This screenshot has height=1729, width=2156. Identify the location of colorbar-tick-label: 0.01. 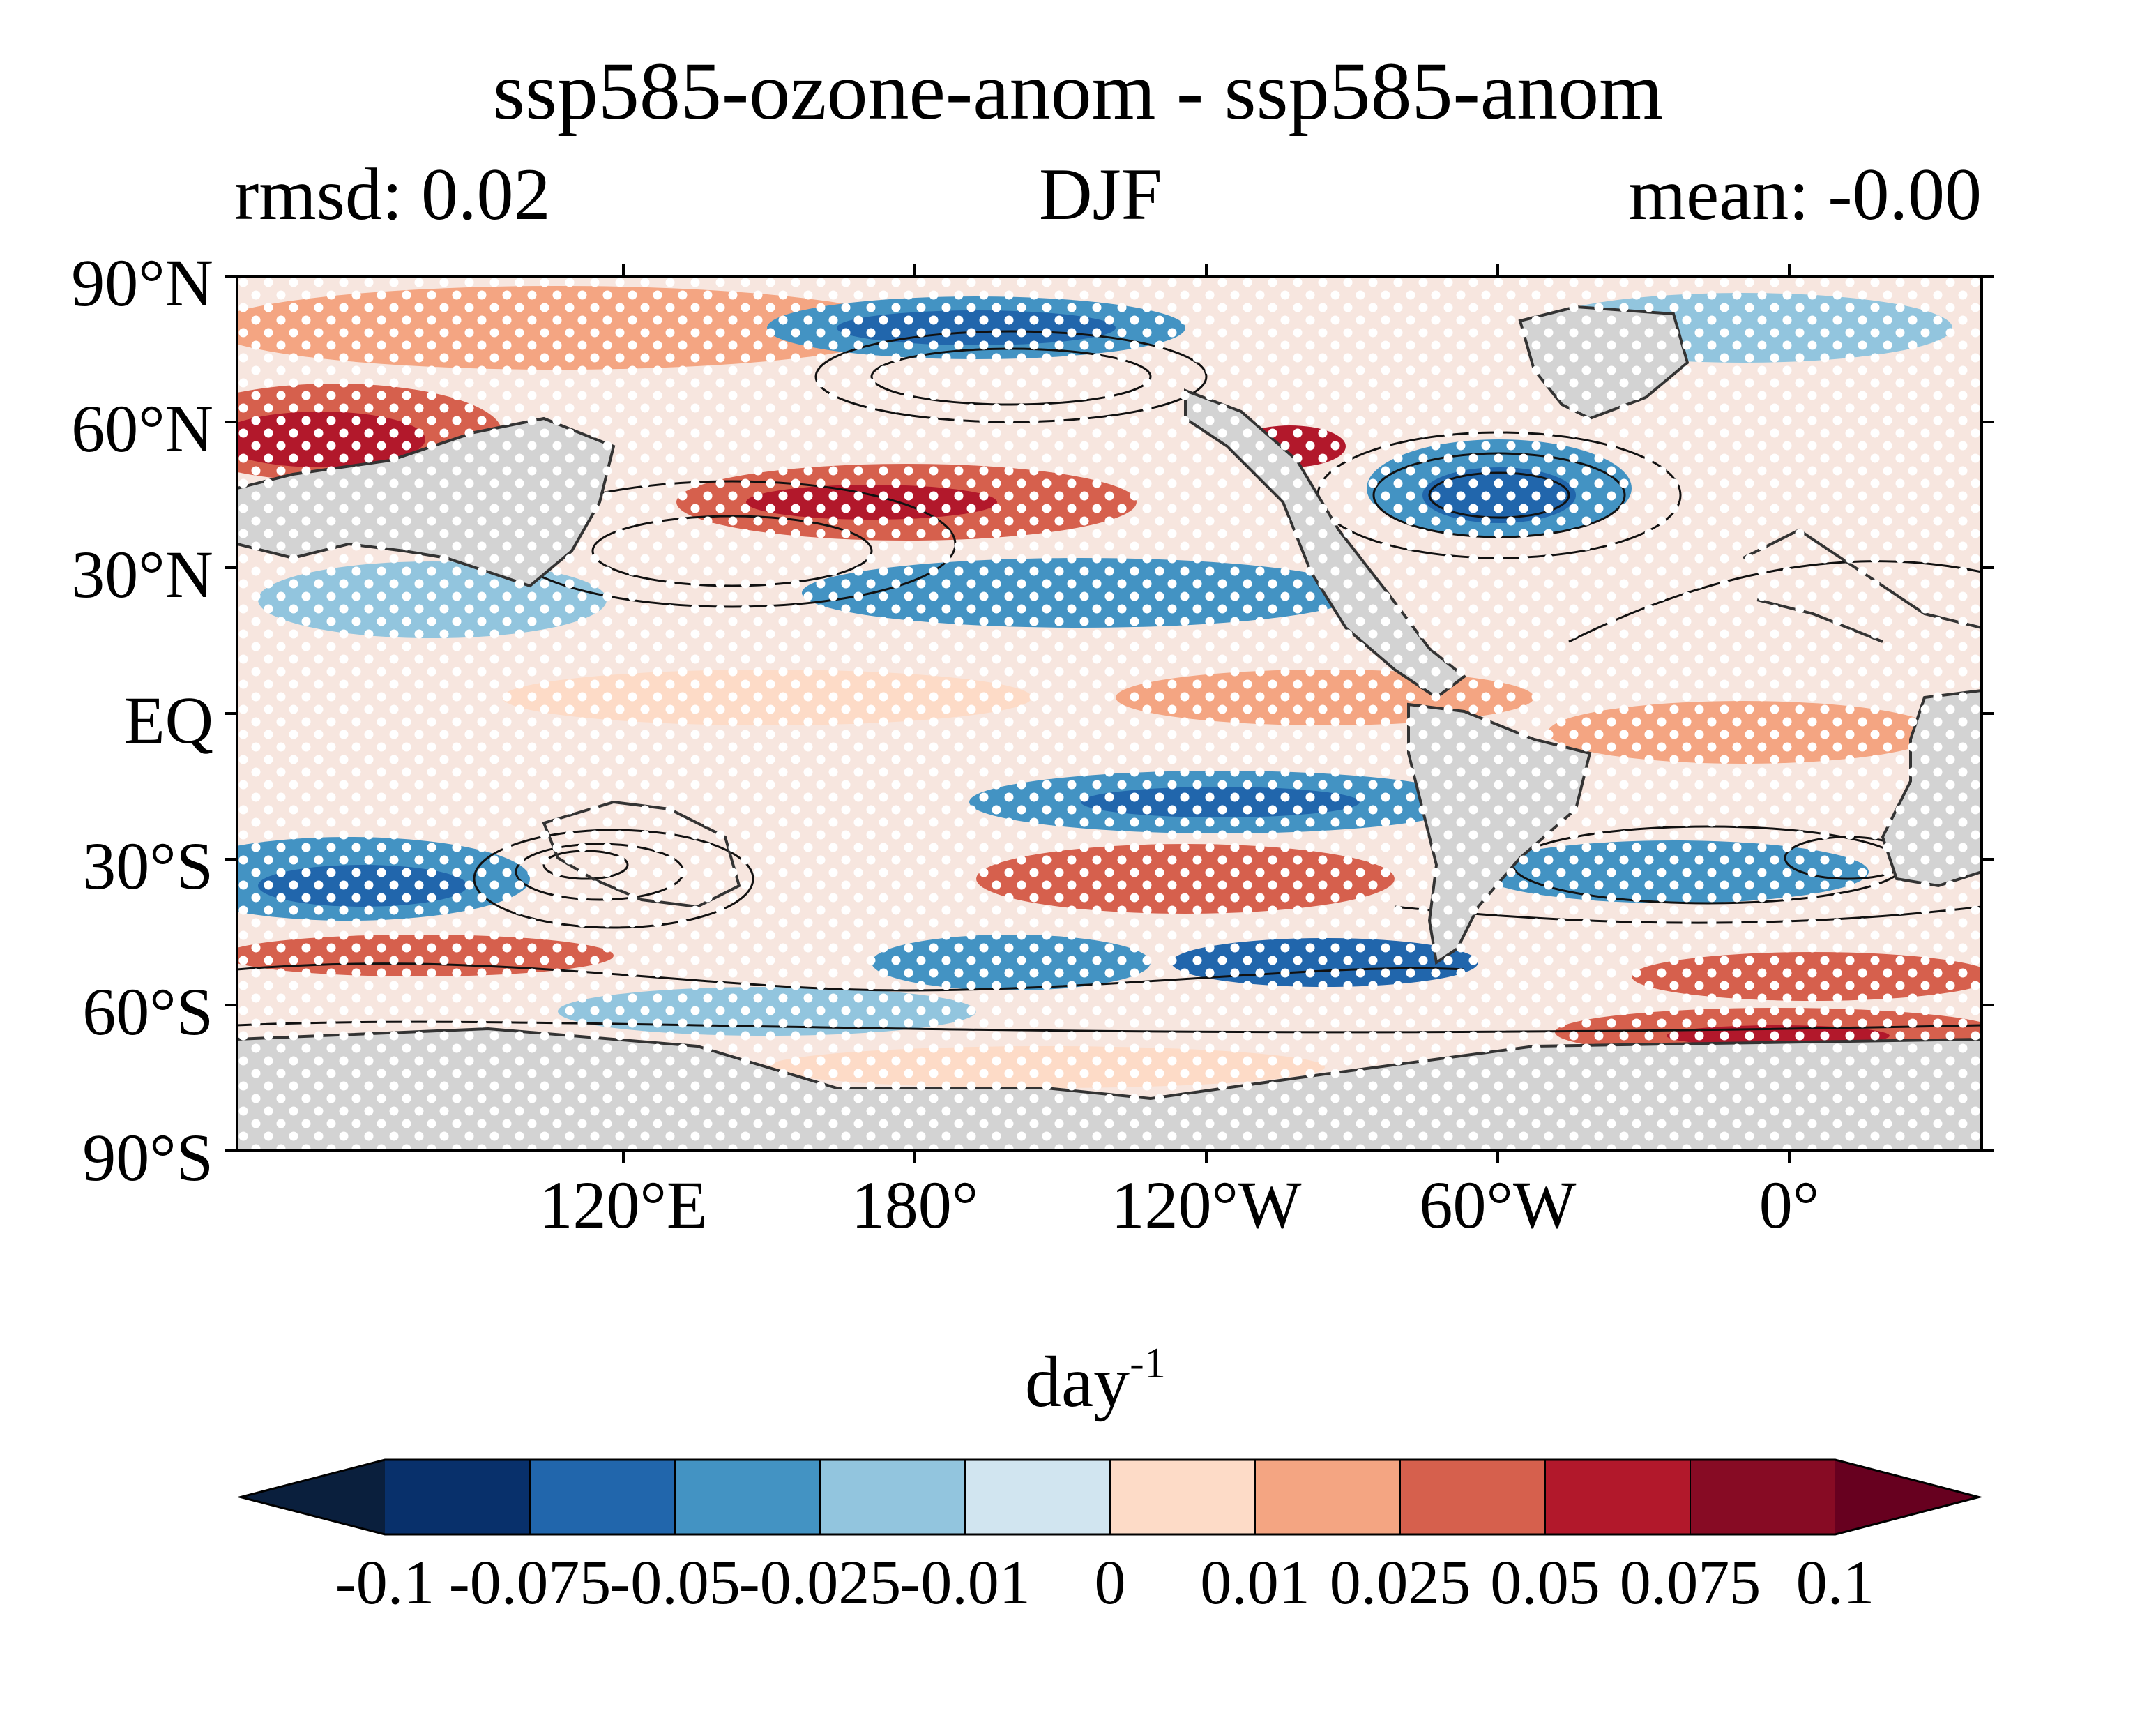
(1255, 1582).